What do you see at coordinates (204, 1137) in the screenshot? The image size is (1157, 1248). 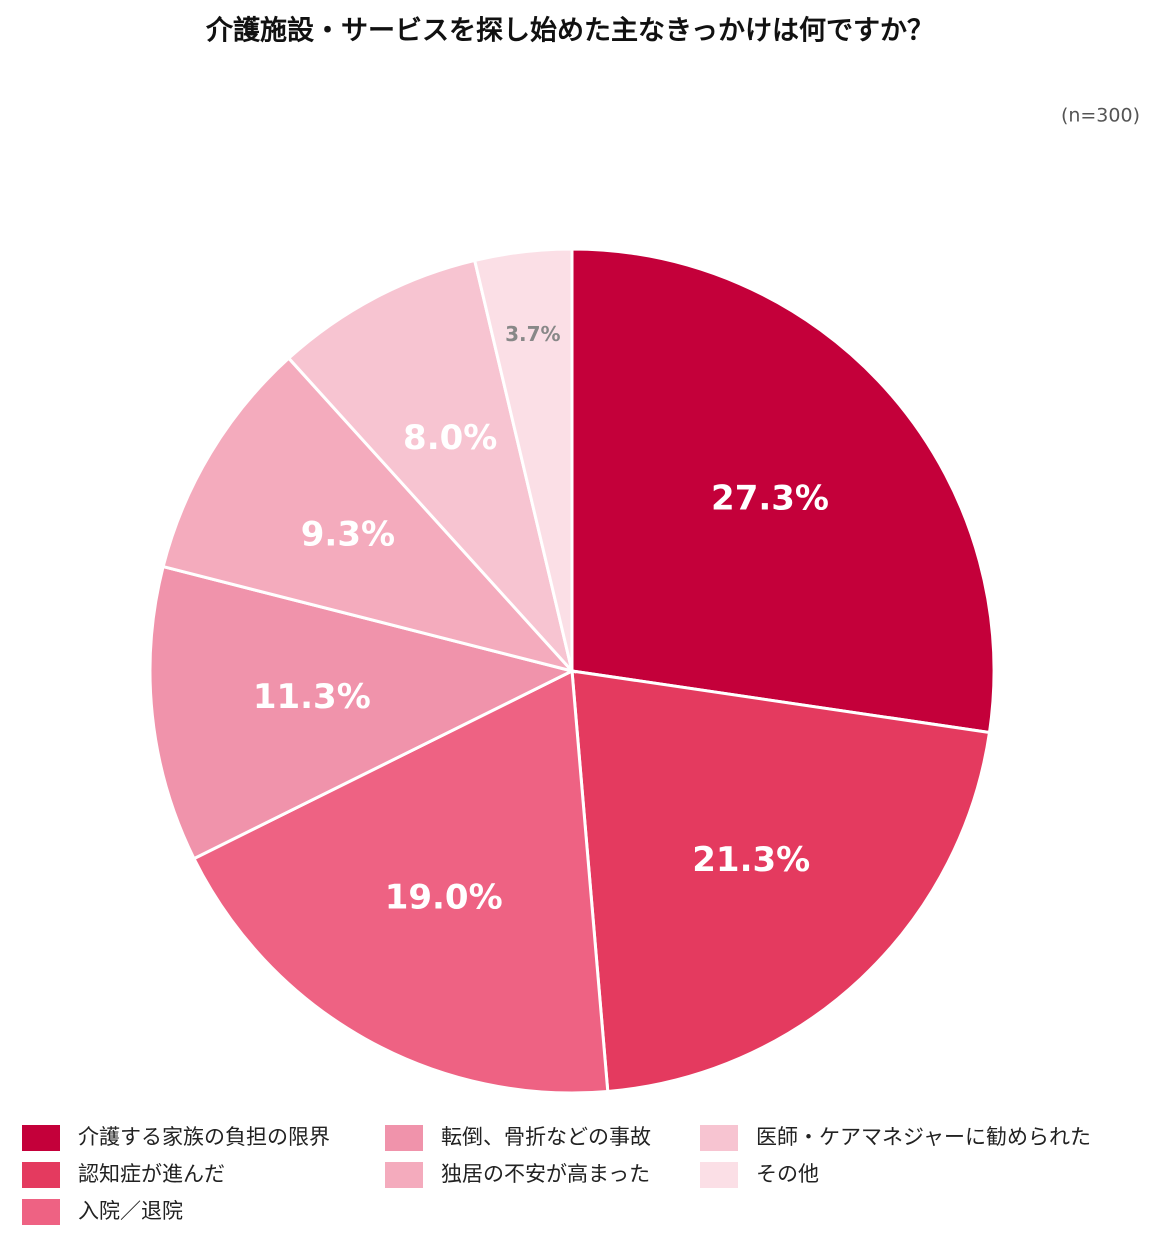 I see `legend-label: 介護する家族の負担の限界` at bounding box center [204, 1137].